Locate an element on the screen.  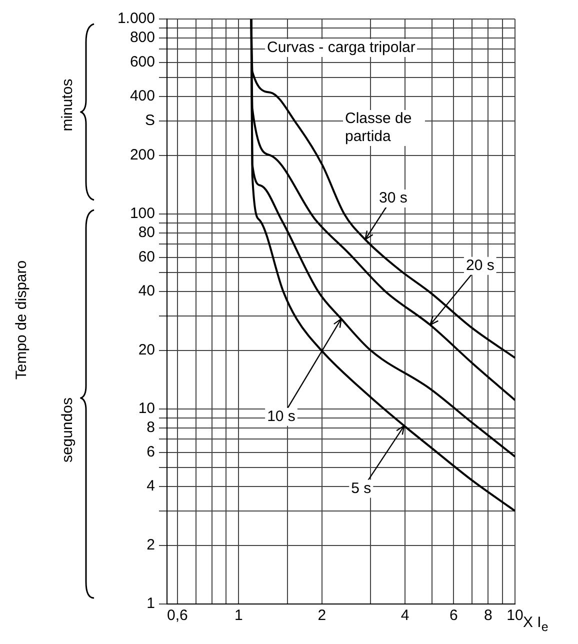
y-tick-label: 1.000 is located at coordinates (136, 19).